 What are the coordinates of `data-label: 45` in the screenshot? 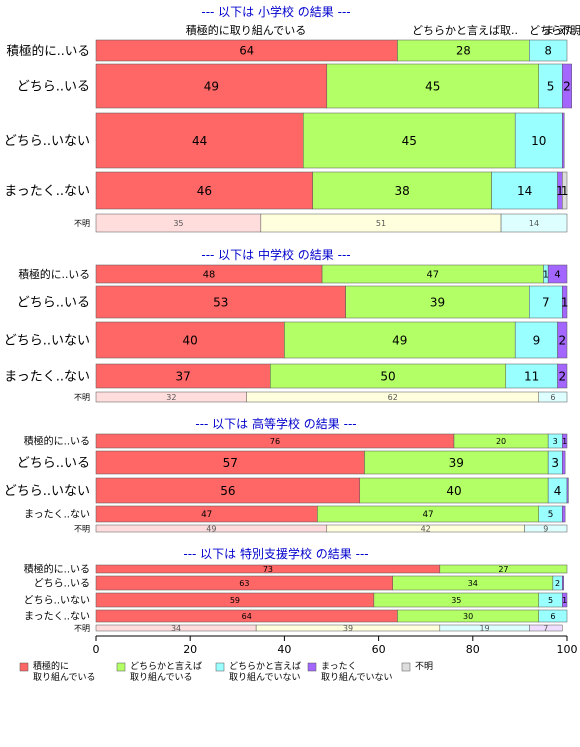 It's located at (432, 86).